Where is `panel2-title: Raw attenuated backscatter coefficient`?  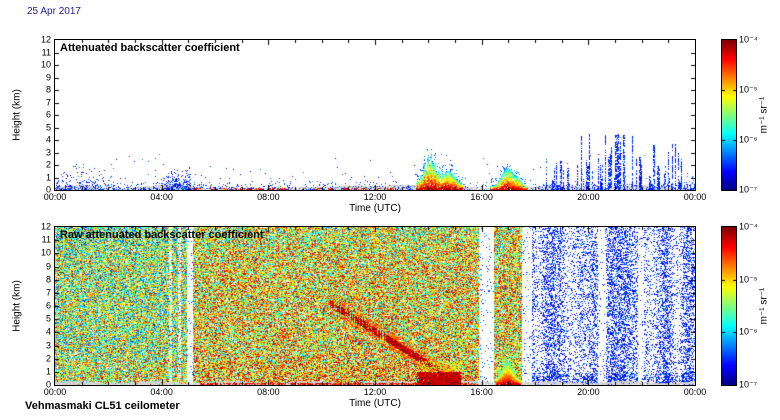
panel2-title: Raw attenuated backscatter coefficient is located at coordinates (162, 235).